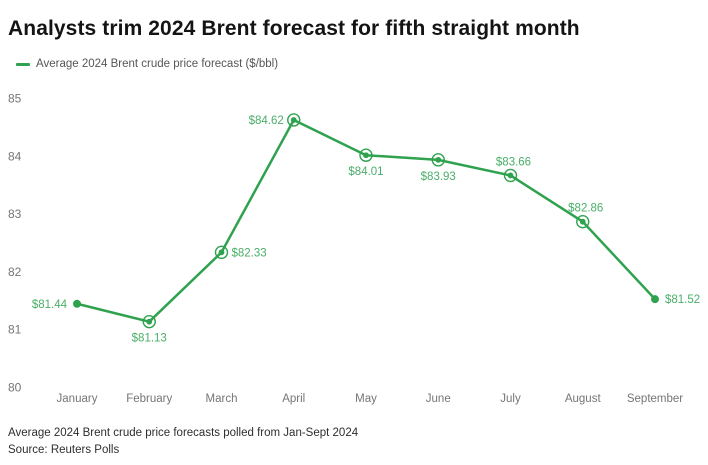 The image size is (708, 465). Describe the element at coordinates (15, 214) in the screenshot. I see `y-tick-label: 83` at that location.